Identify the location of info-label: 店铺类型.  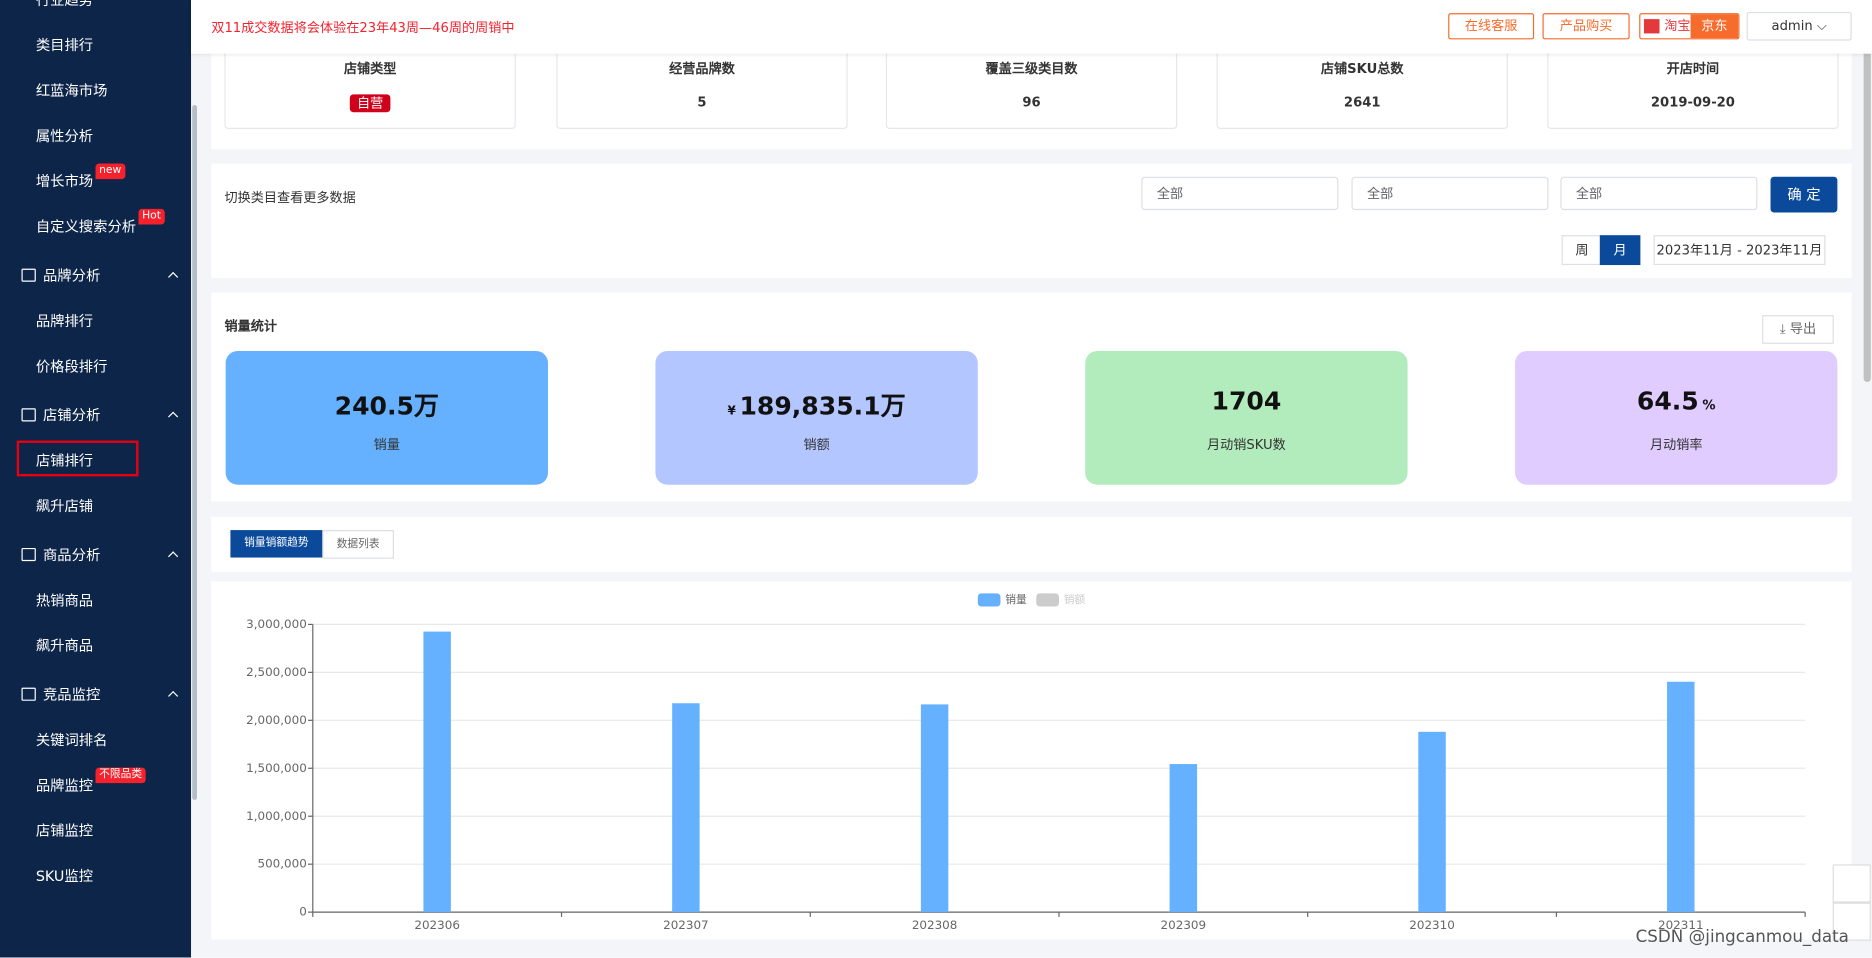
(370, 68).